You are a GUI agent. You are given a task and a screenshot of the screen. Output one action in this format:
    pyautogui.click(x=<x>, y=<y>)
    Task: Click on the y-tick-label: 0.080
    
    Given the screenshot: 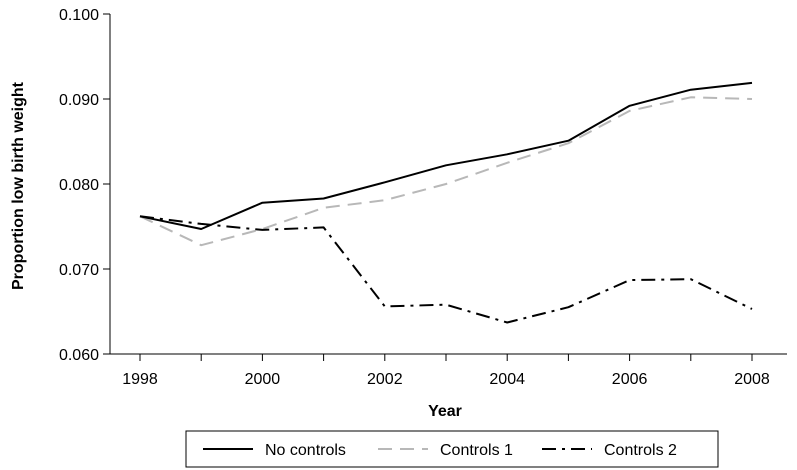 What is the action you would take?
    pyautogui.click(x=79, y=185)
    